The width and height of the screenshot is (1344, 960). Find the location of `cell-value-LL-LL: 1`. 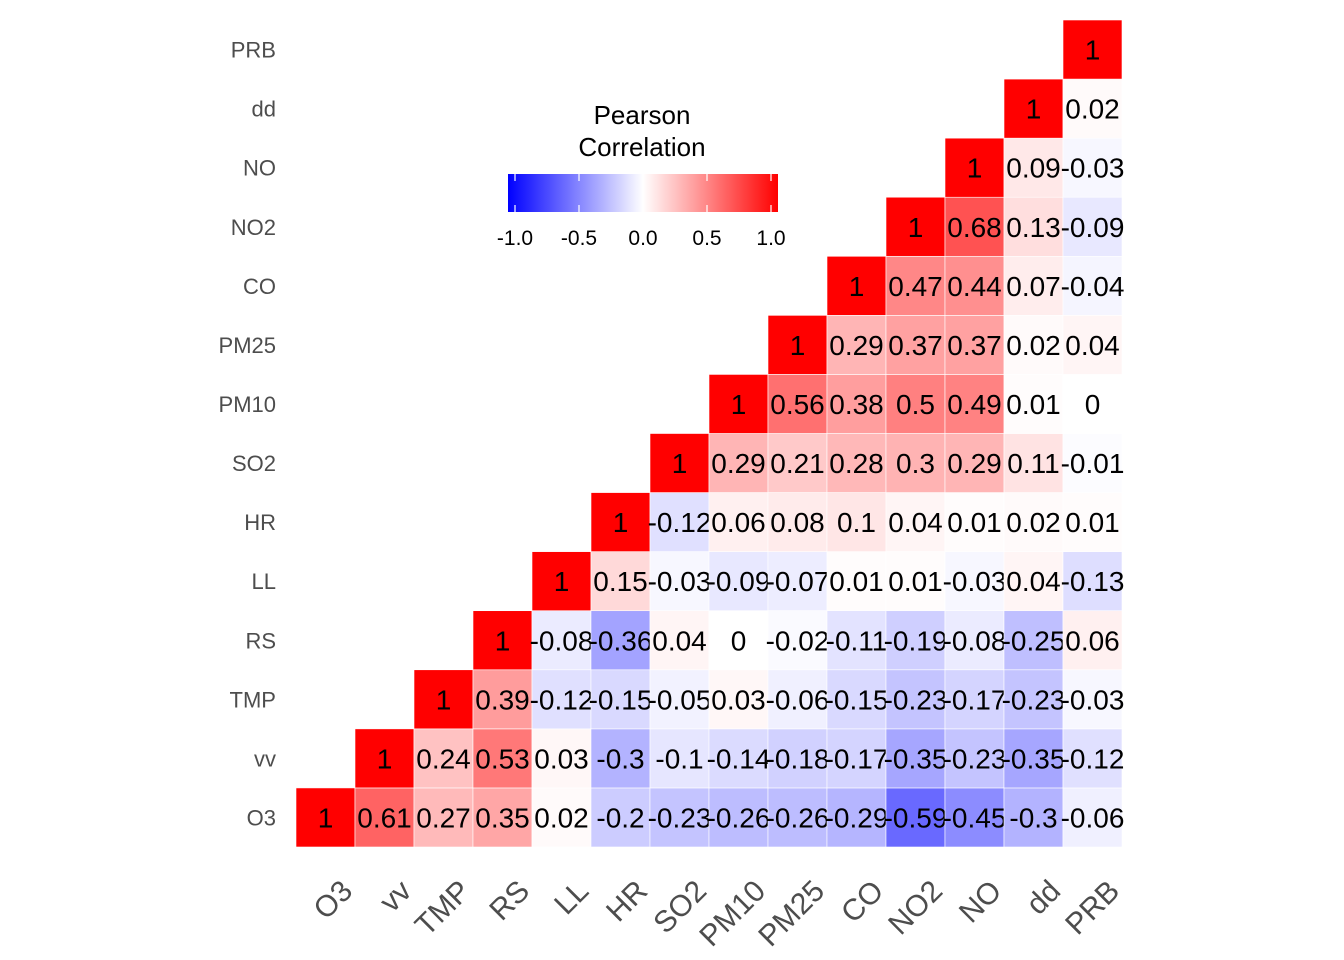

cell-value-LL-LL: 1 is located at coordinates (562, 581).